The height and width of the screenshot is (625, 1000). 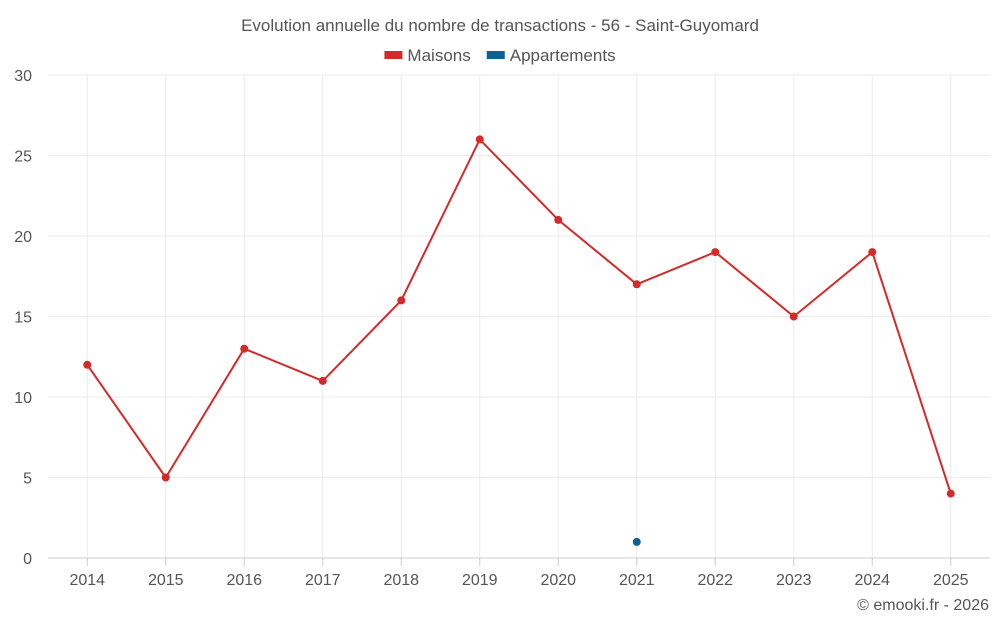 What do you see at coordinates (637, 580) in the screenshot?
I see `x-tick-label: 2021` at bounding box center [637, 580].